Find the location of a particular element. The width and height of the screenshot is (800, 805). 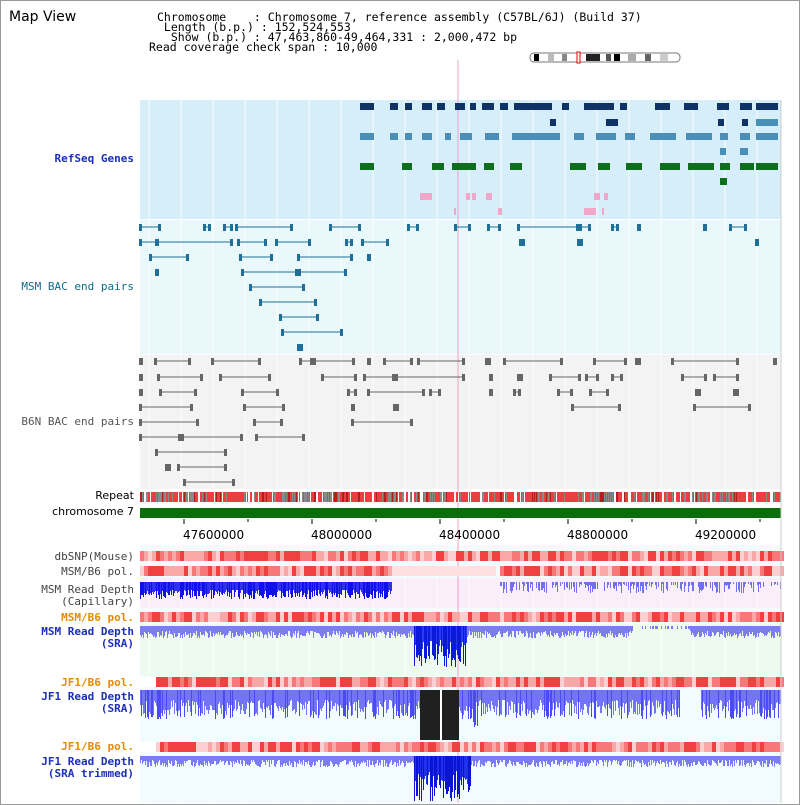

track-label-jf1-depth-sra: JF1 Read Depth (SRA) is located at coordinates (87, 702).